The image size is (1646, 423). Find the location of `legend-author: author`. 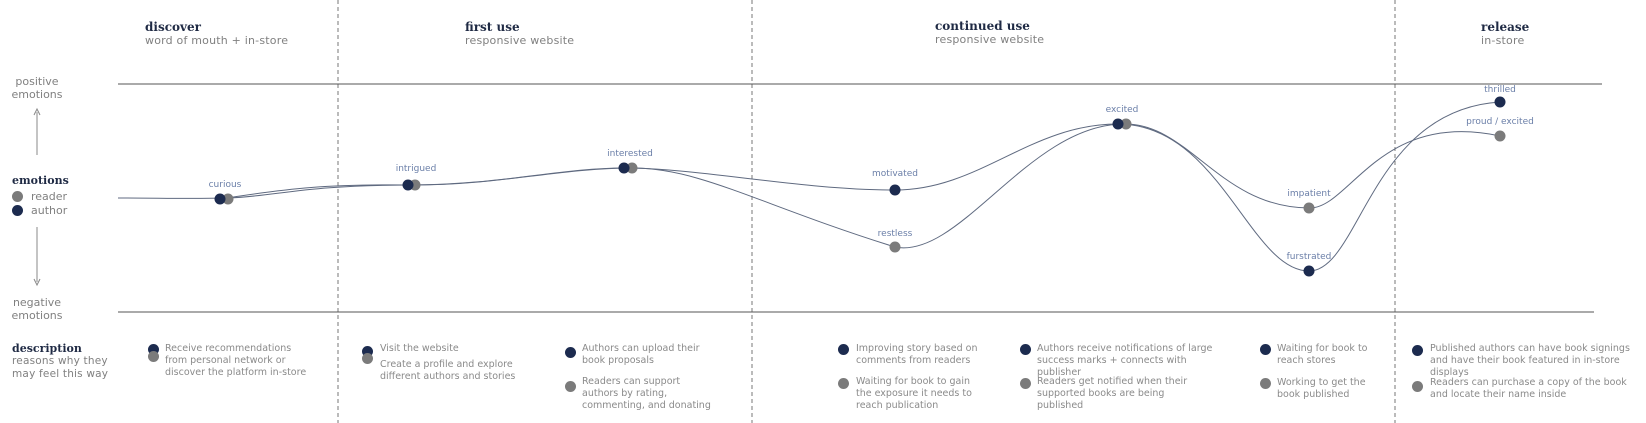

legend-author: author is located at coordinates (40, 210).